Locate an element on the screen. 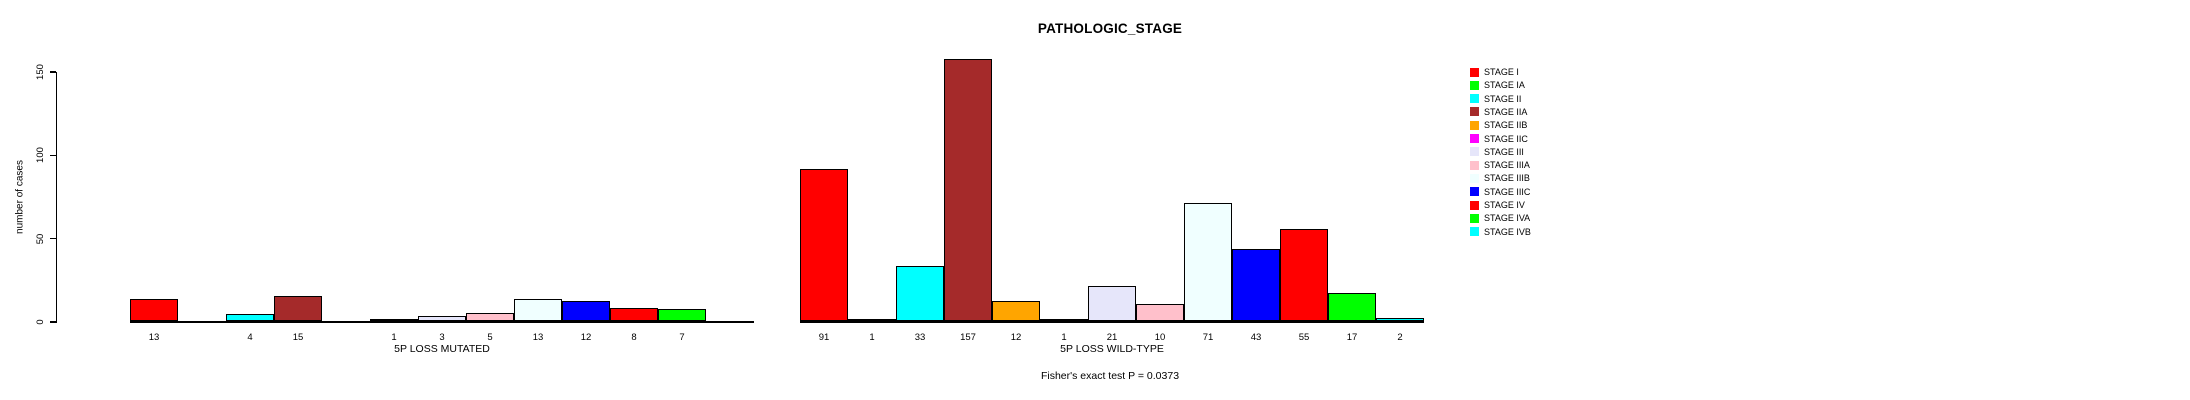 The image size is (2190, 400). legend-label: STAGE IV is located at coordinates (1504, 205).